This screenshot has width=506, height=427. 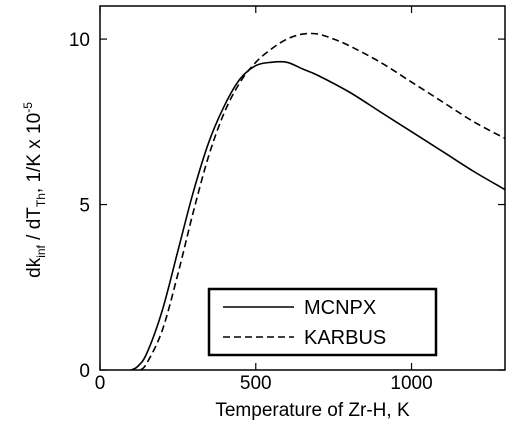 What do you see at coordinates (312, 410) in the screenshot?
I see `x-axis-label: Temperature of Zr-H, K` at bounding box center [312, 410].